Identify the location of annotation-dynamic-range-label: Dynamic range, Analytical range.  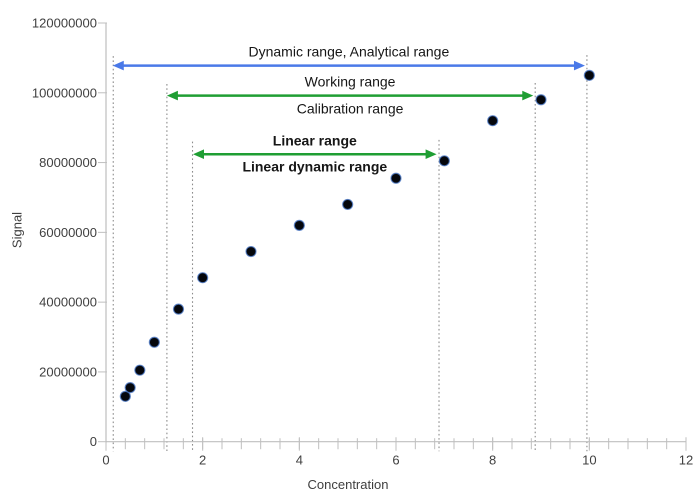
(349, 51).